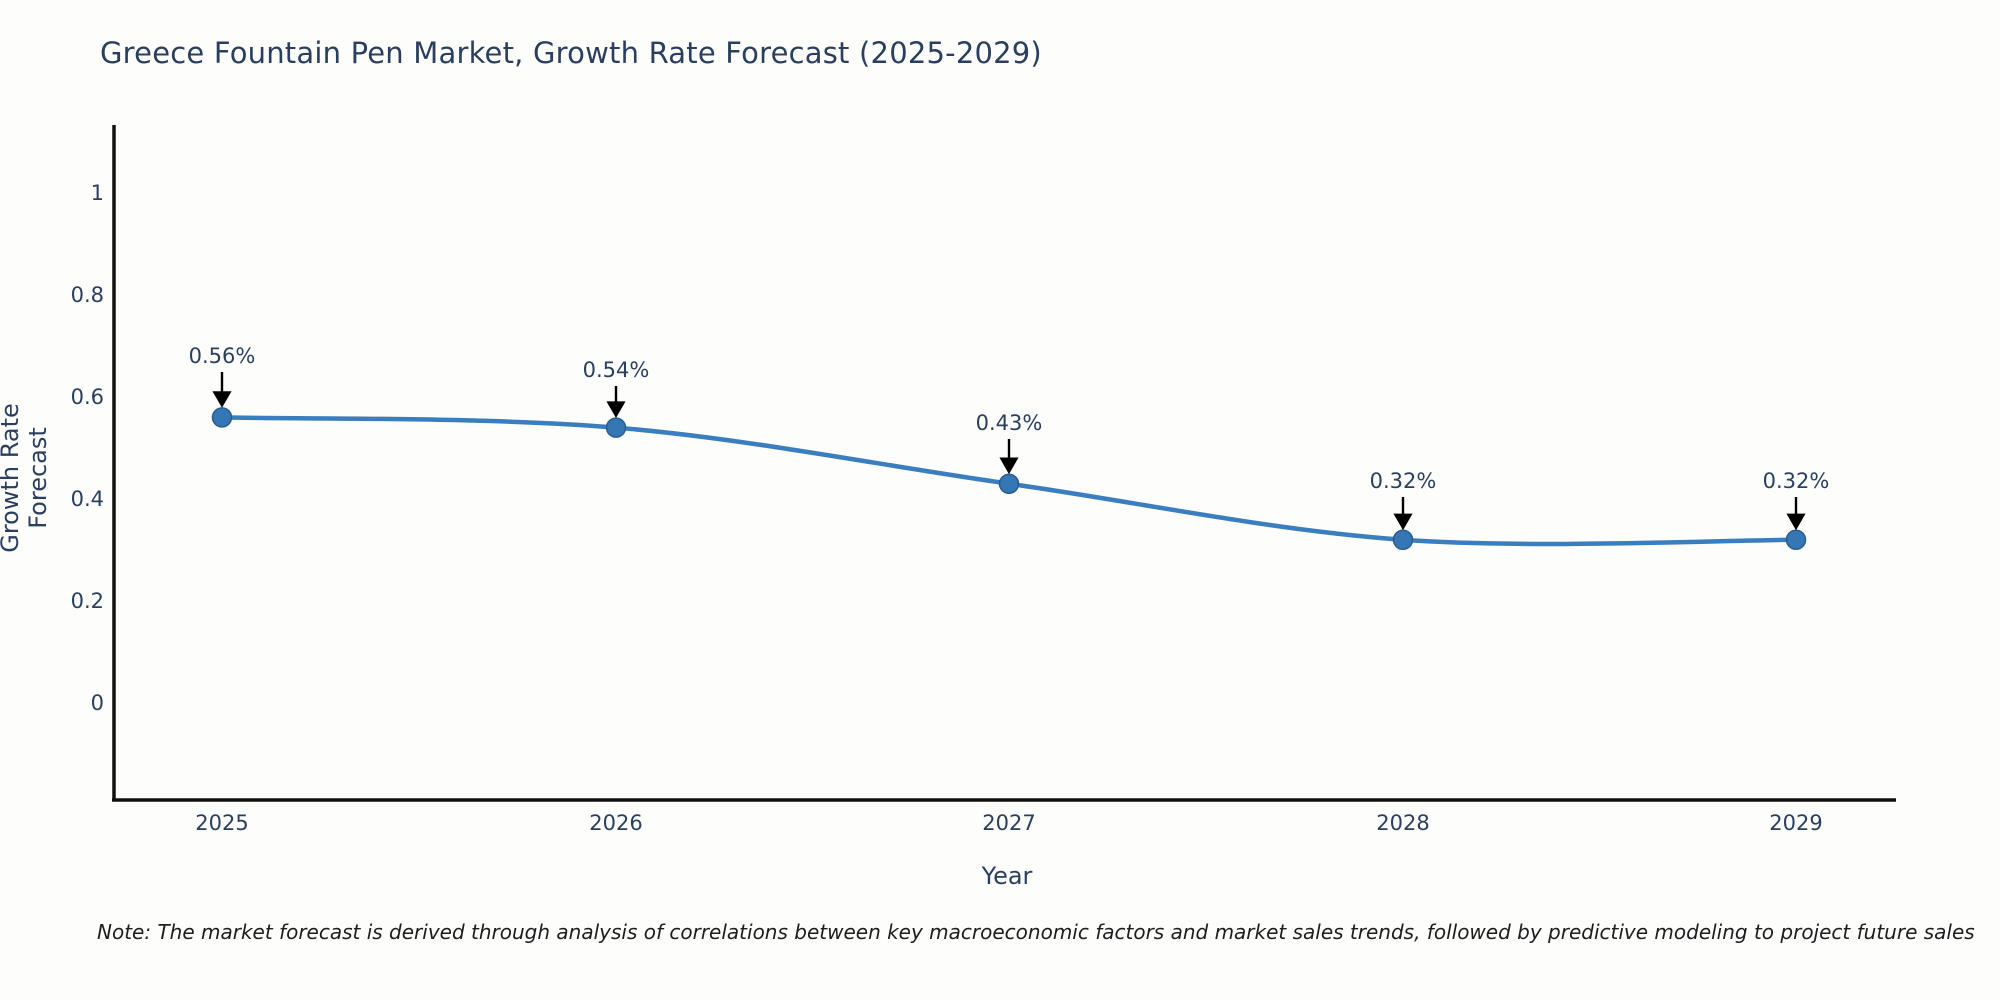 Image resolution: width=2000 pixels, height=1000 pixels. I want to click on marker-2029, so click(1796, 540).